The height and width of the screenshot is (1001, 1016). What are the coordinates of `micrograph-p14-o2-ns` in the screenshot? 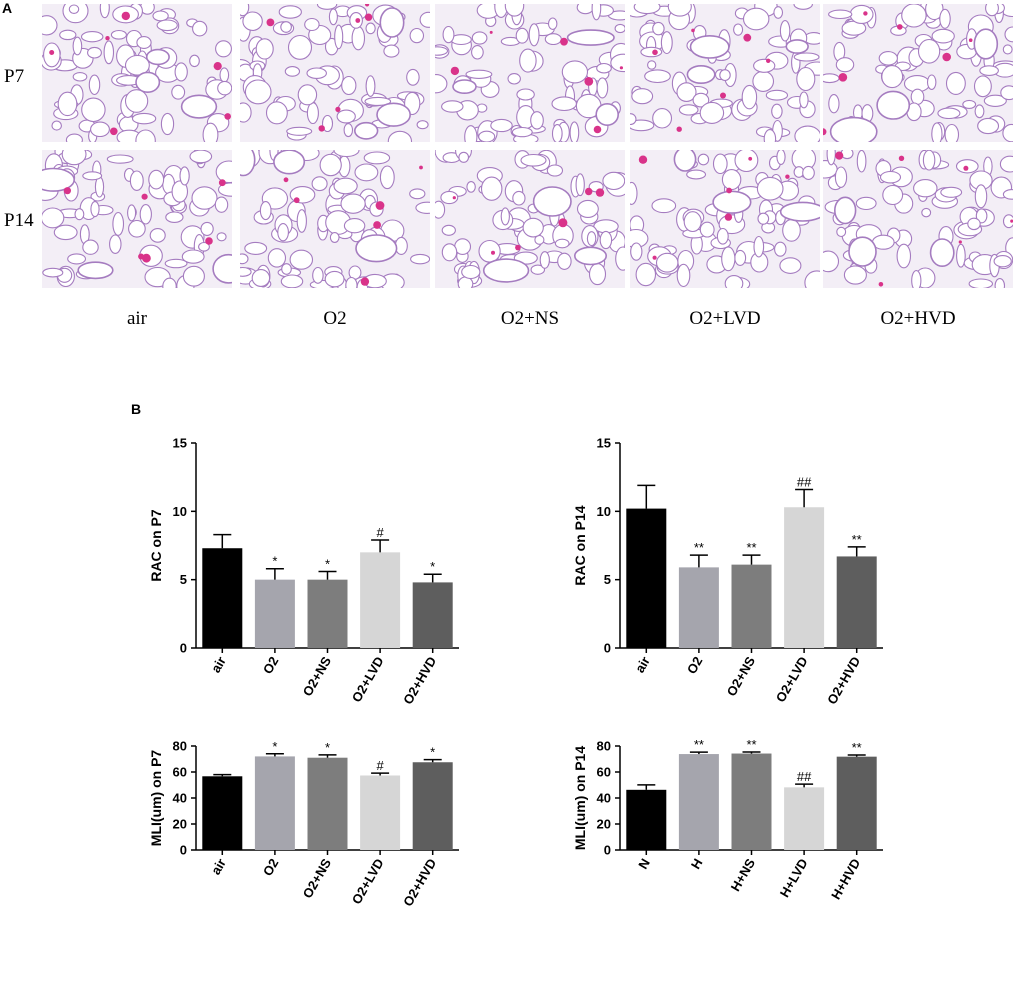 It's located at (530, 219).